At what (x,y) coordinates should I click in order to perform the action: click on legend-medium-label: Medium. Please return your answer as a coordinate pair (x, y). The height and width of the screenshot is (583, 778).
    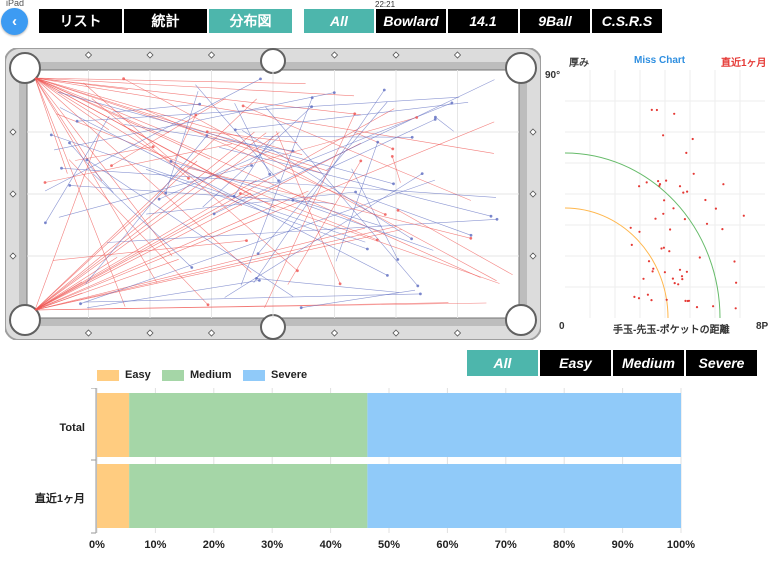
    Looking at the image, I should click on (211, 375).